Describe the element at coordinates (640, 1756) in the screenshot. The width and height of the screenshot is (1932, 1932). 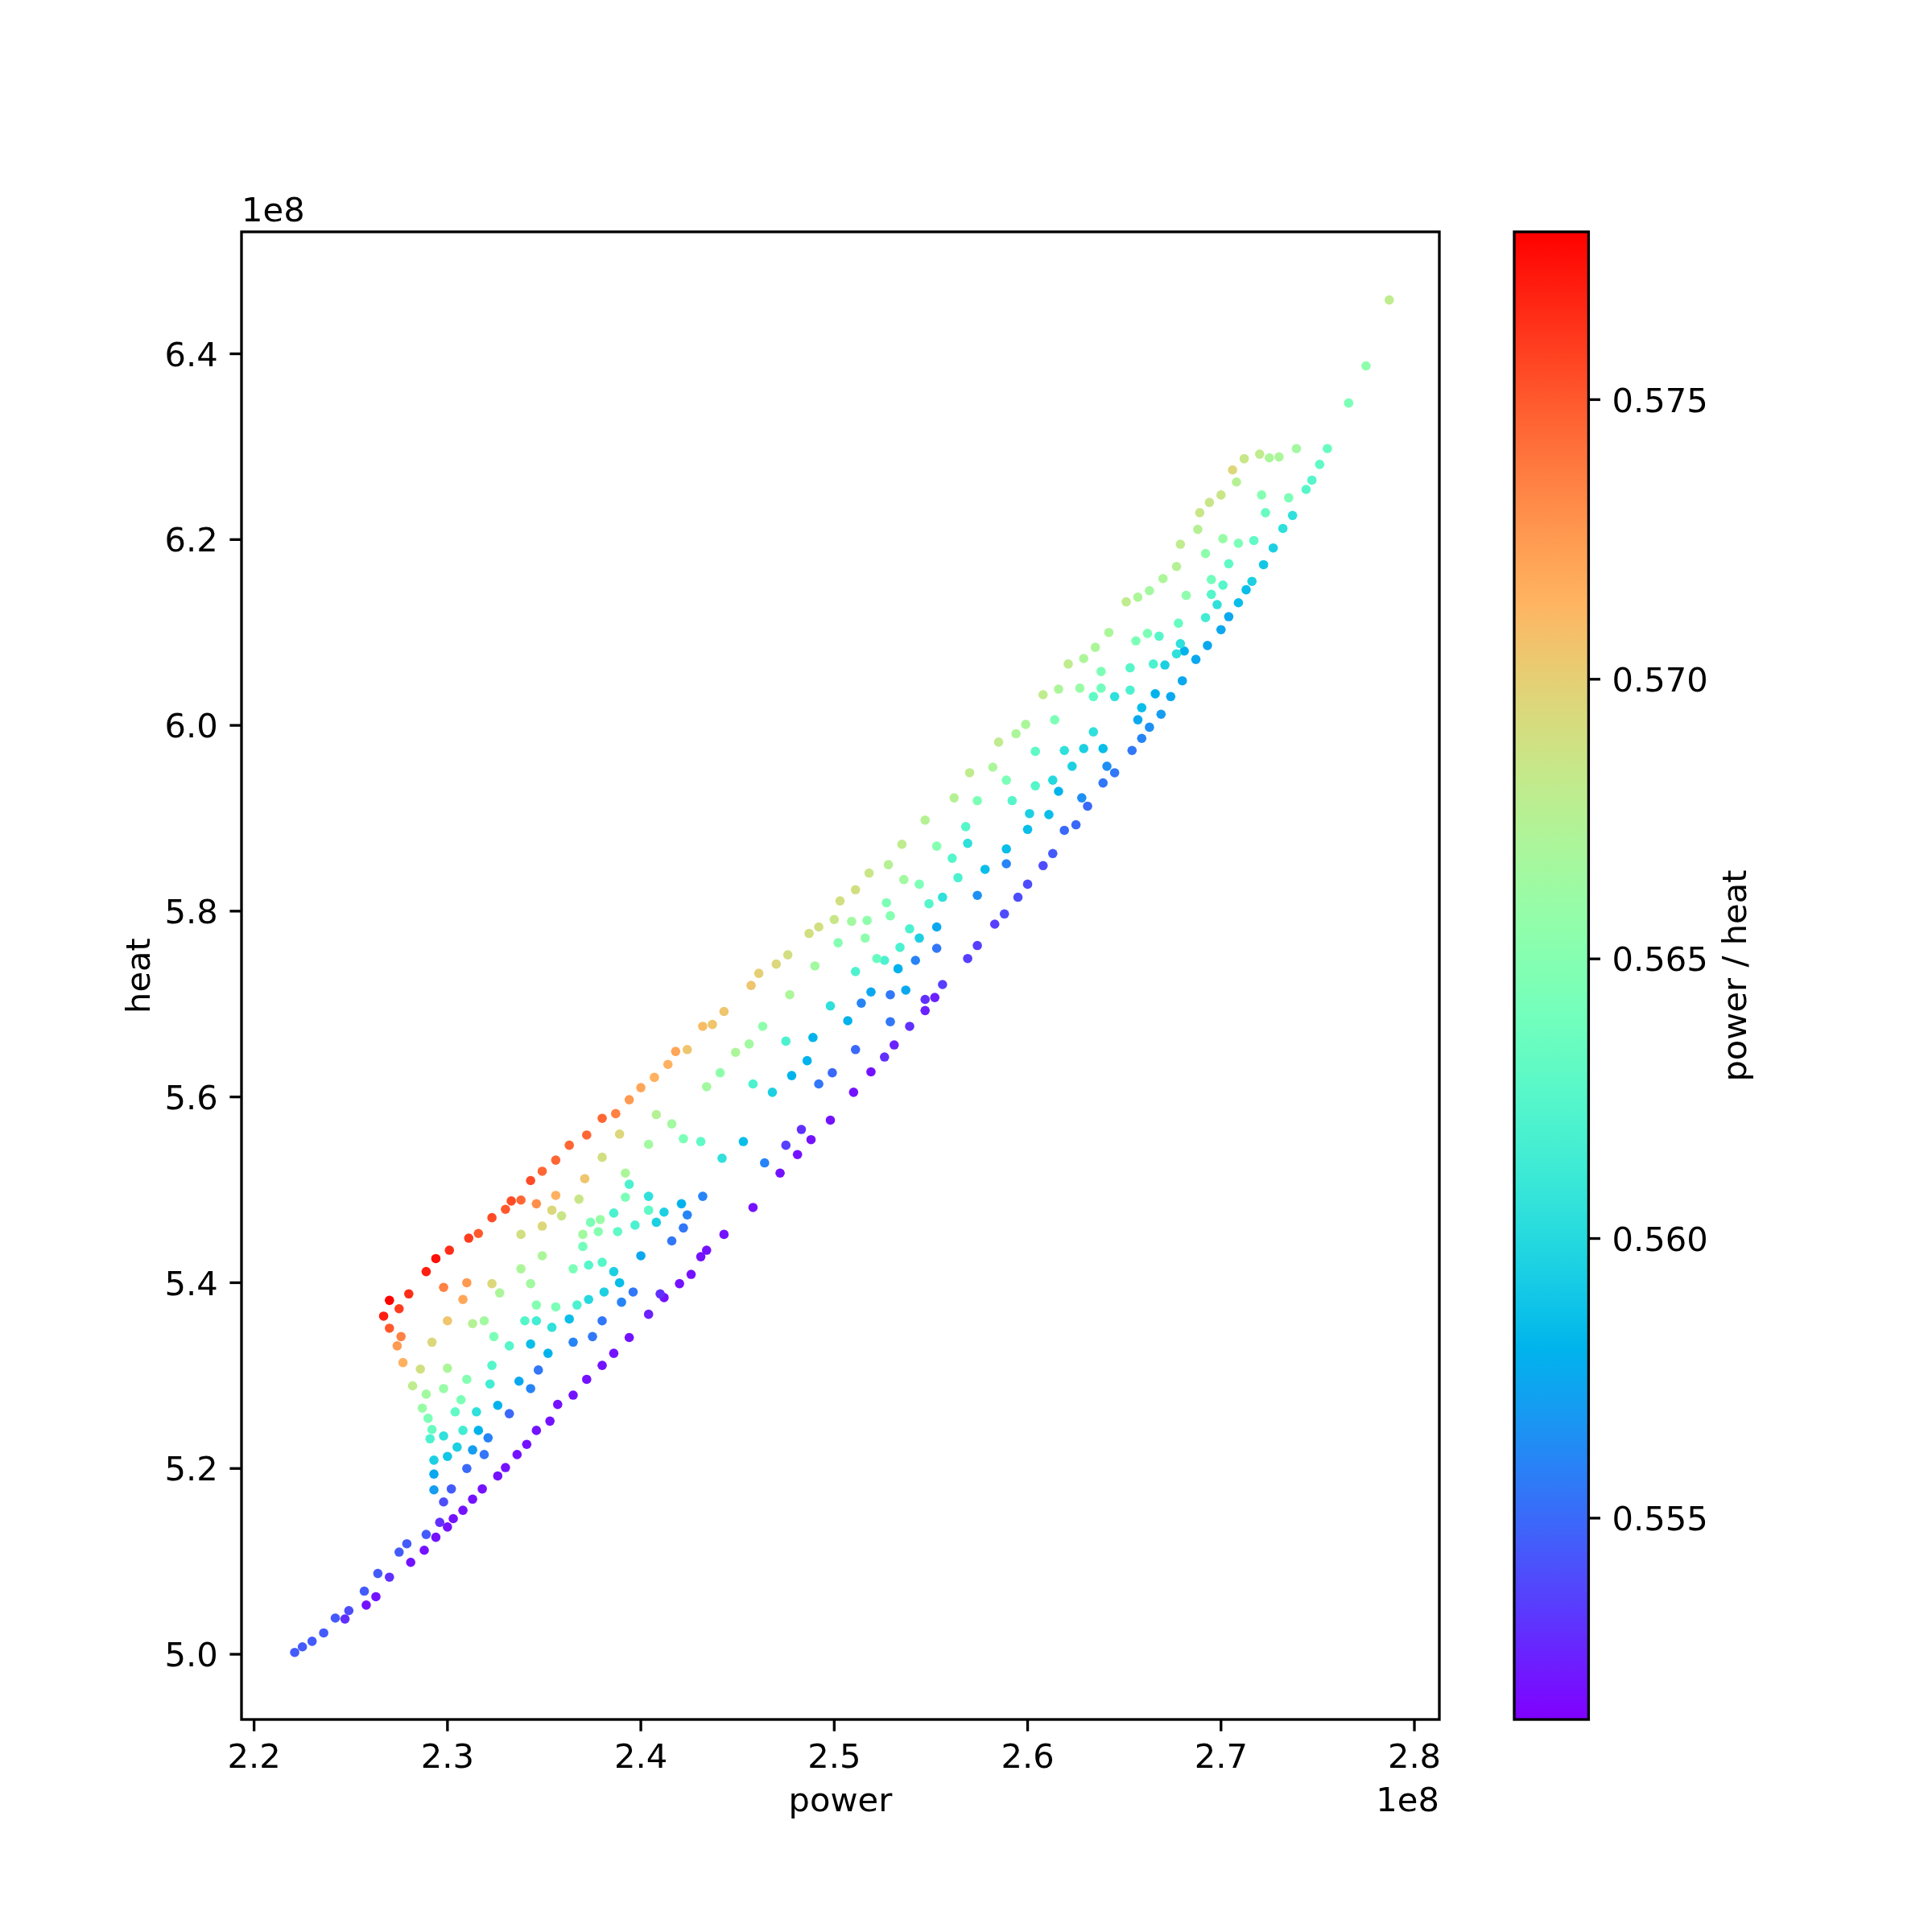
I see `x-tick-label: 2.4` at that location.